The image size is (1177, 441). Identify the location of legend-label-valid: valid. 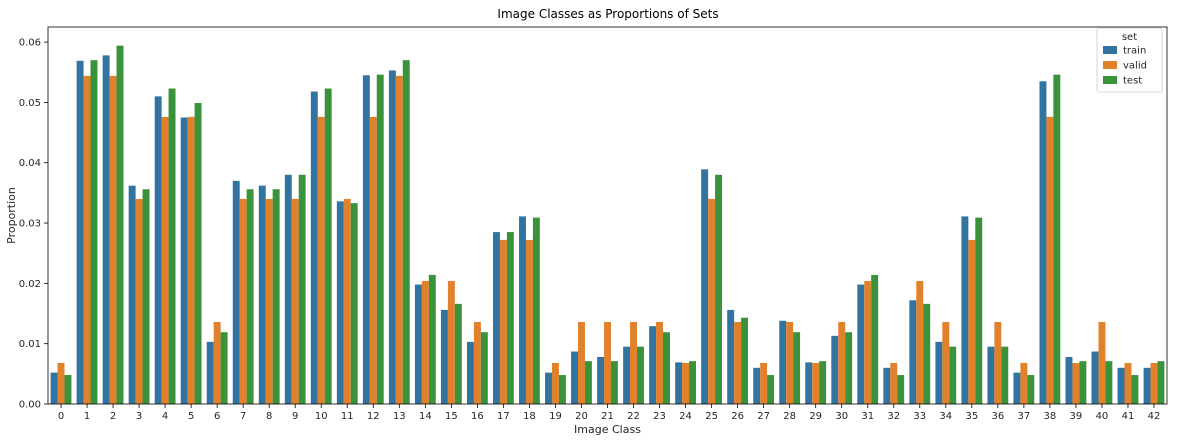
(1135, 66).